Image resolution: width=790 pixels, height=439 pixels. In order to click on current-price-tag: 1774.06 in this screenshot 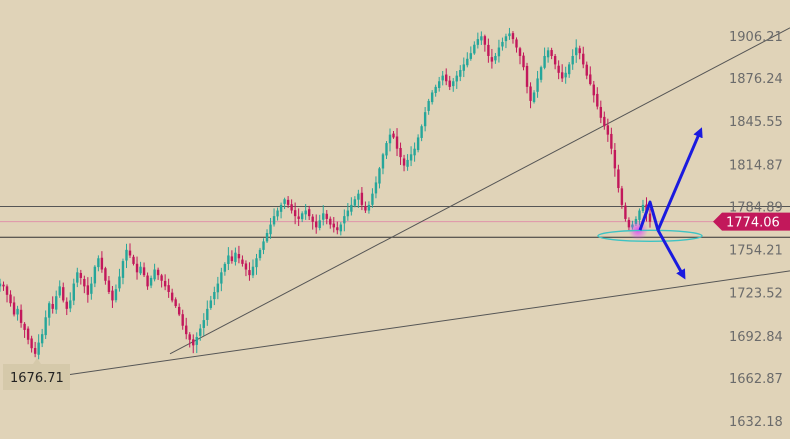, I will do `click(751, 221)`.